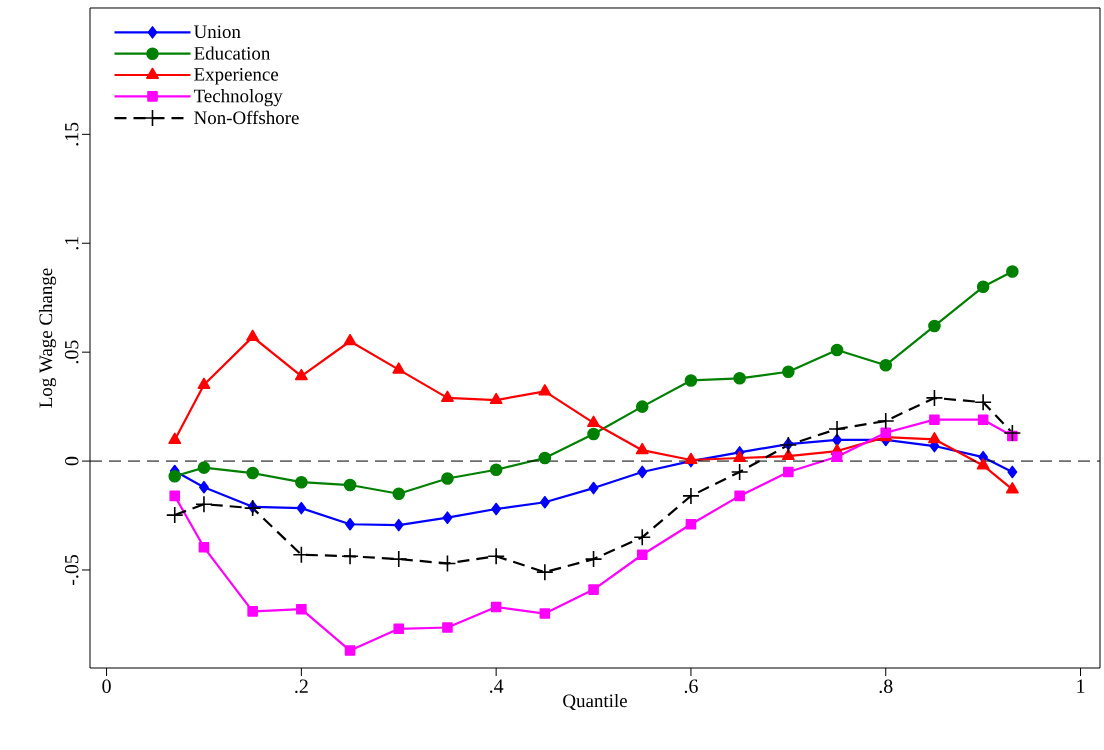 This screenshot has width=1104, height=750. Describe the element at coordinates (72, 461) in the screenshot. I see `y-tick-label: 0` at that location.